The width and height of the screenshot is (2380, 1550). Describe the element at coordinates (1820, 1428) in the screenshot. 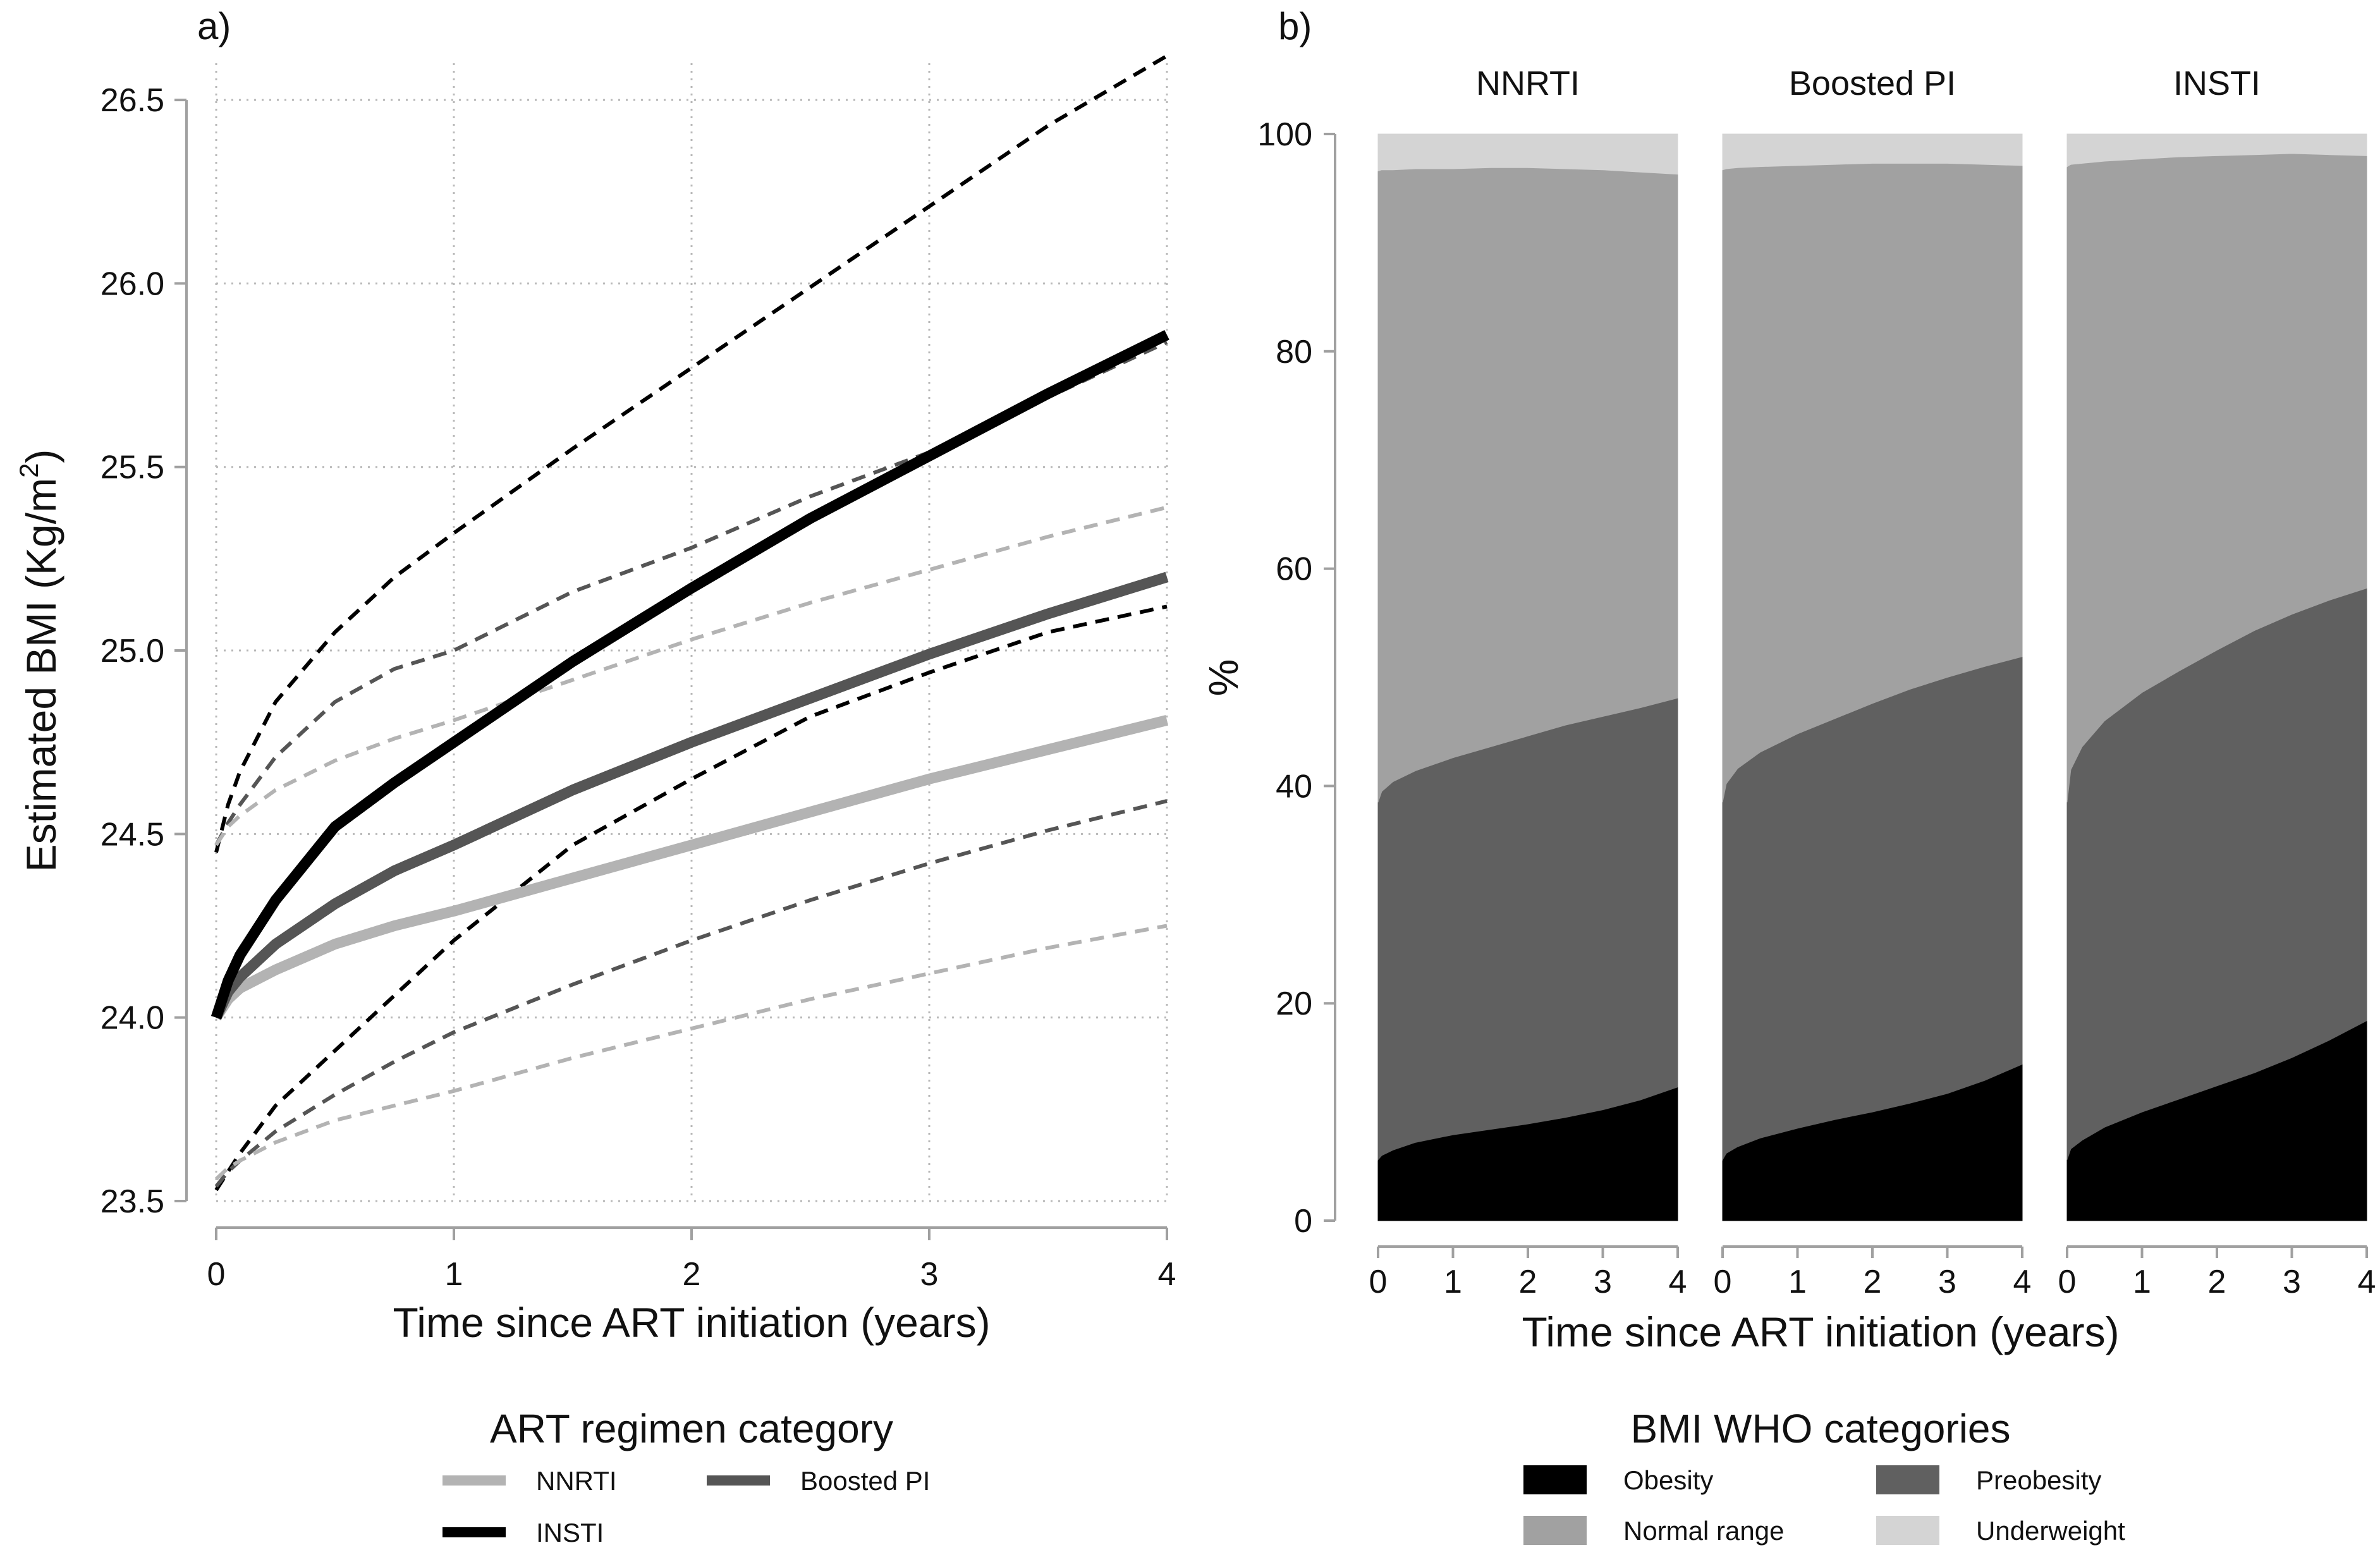

I see `legend-b-title: BMI WHO categories` at that location.